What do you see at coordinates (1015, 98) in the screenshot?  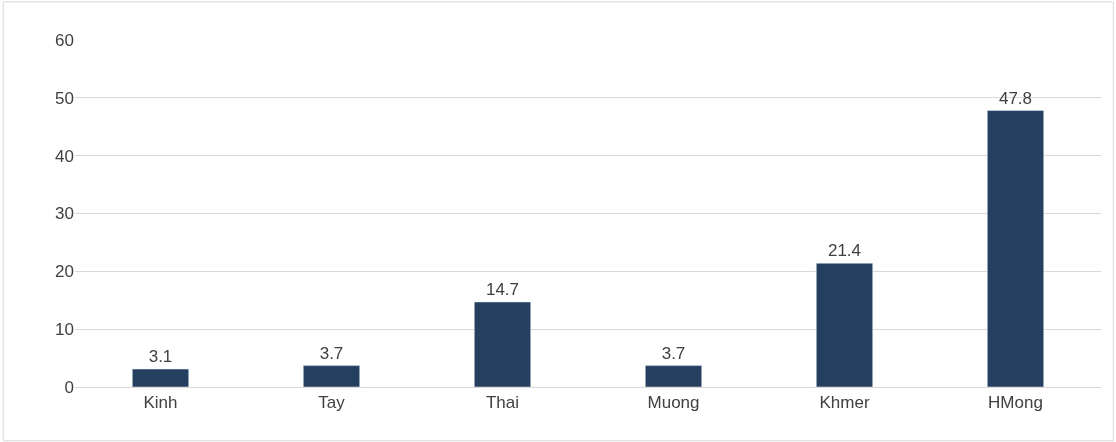 I see `data-label: 47.8` at bounding box center [1015, 98].